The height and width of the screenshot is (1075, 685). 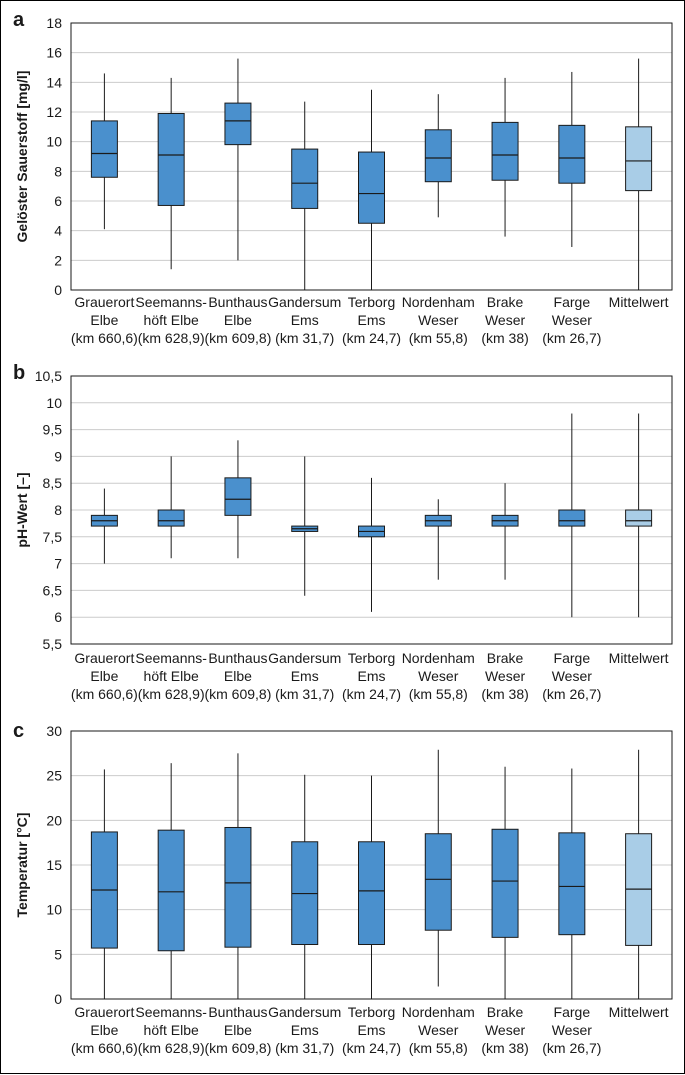 What do you see at coordinates (19, 373) in the screenshot?
I see `panel-label: b` at bounding box center [19, 373].